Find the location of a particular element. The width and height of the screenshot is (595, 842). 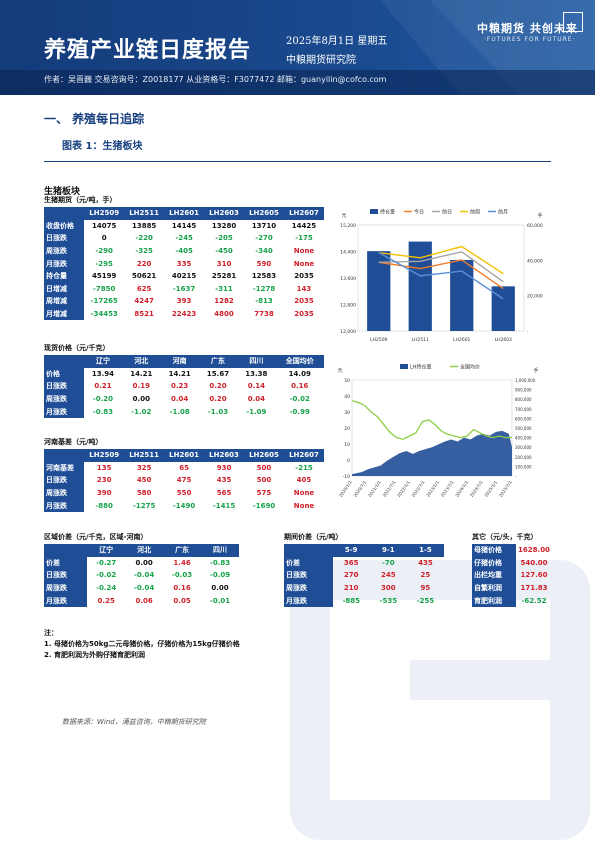

x-tick-label: LH2601 is located at coordinates (461, 340).